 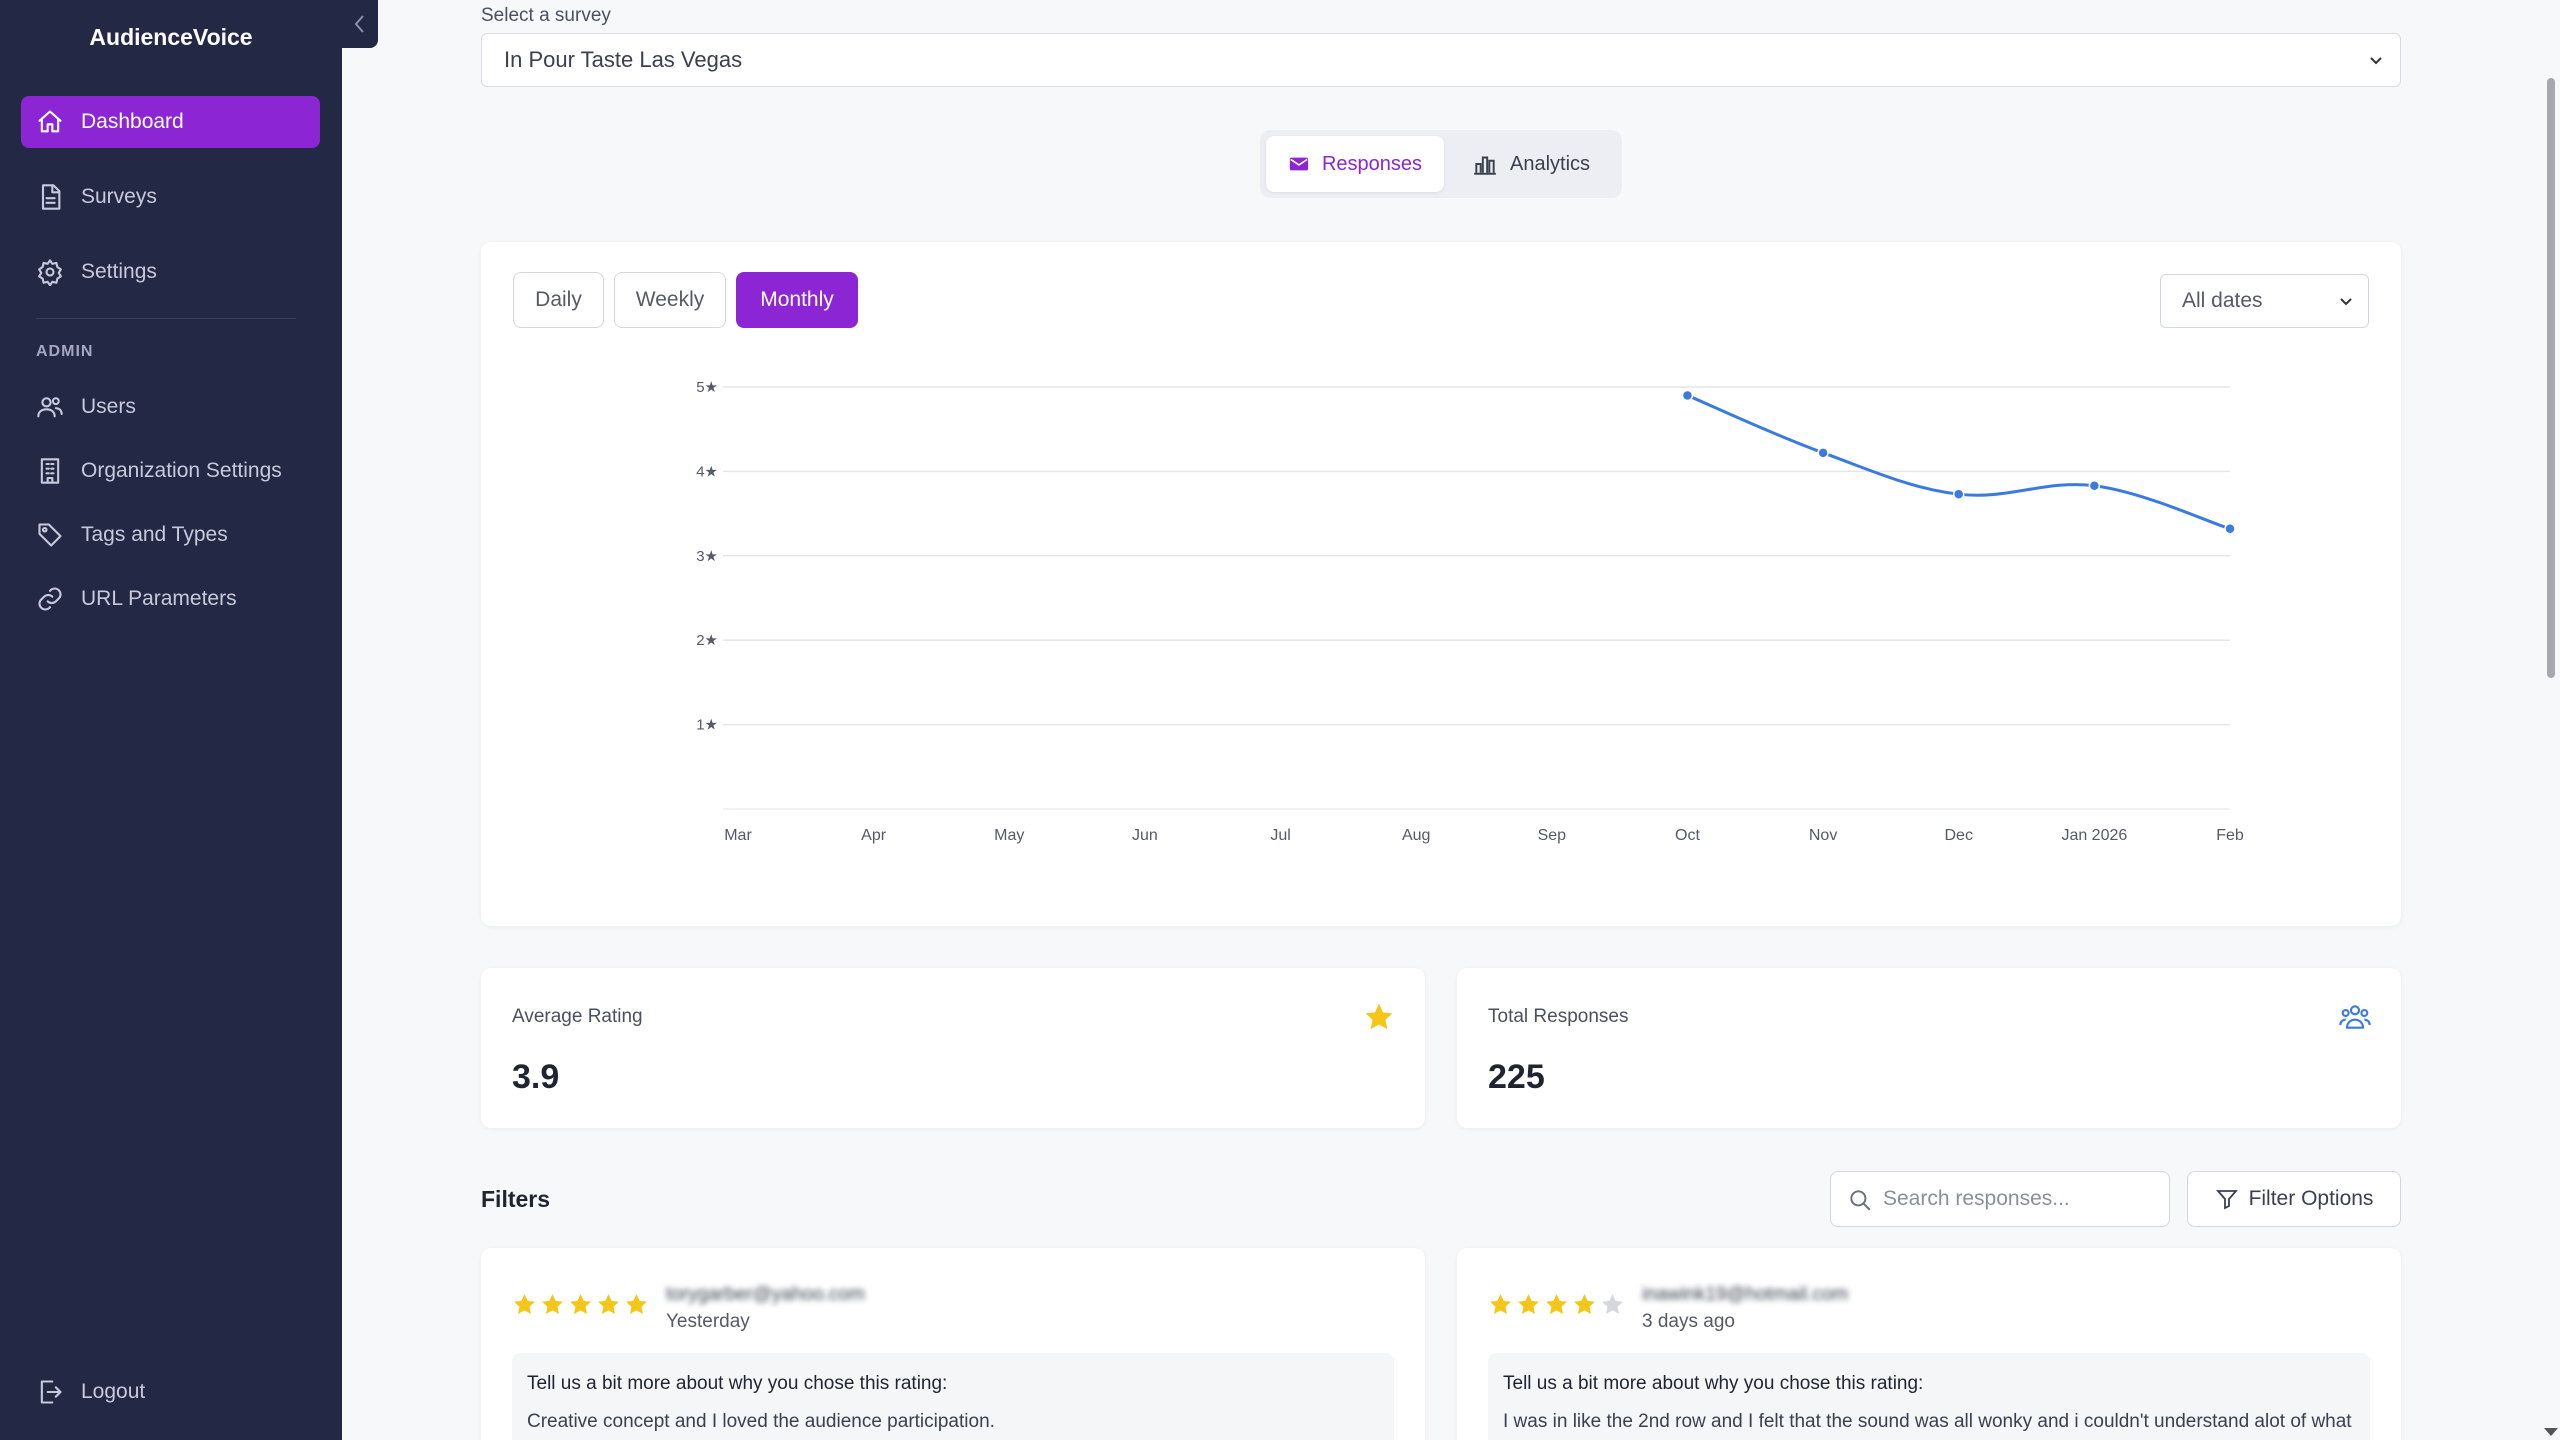 I want to click on period-weekly-button: Weekly, so click(x=670, y=300).